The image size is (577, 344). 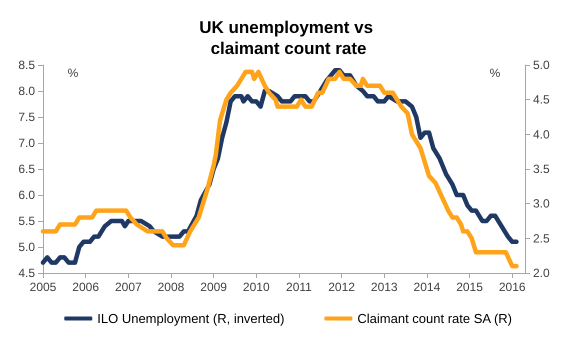 I want to click on x-tick-label: 2011, so click(x=299, y=287).